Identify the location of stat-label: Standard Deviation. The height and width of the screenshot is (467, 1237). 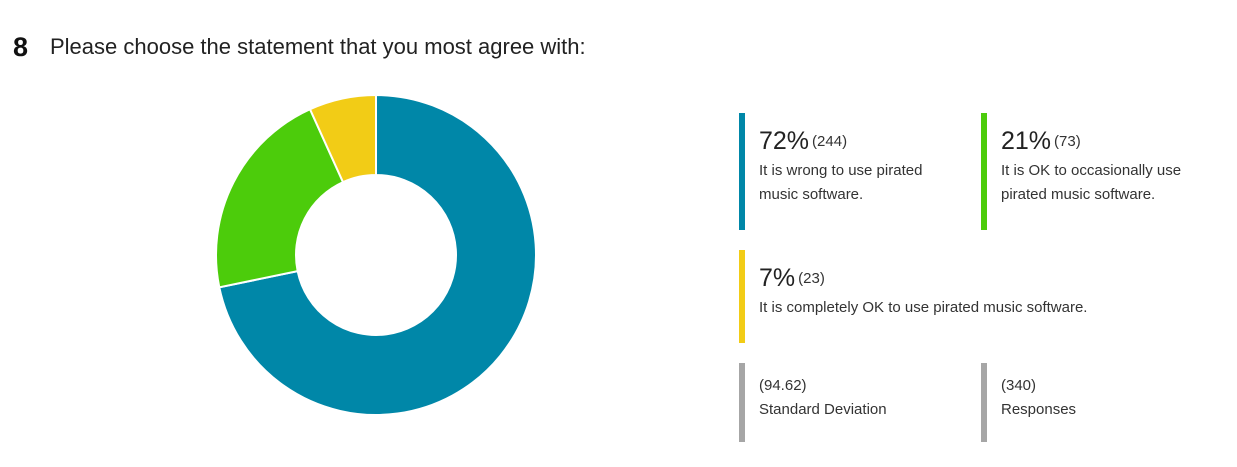
(823, 409).